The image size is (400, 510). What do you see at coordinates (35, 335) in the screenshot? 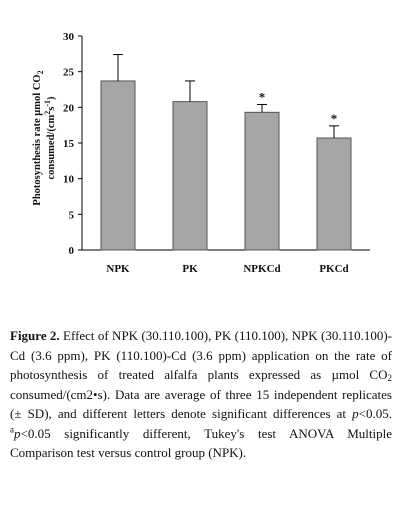
I see `caption-label: Figure 2.` at bounding box center [35, 335].